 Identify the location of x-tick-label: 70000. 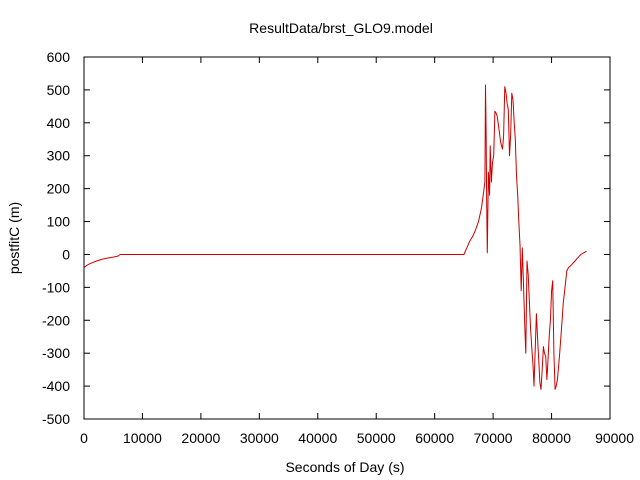
(493, 438).